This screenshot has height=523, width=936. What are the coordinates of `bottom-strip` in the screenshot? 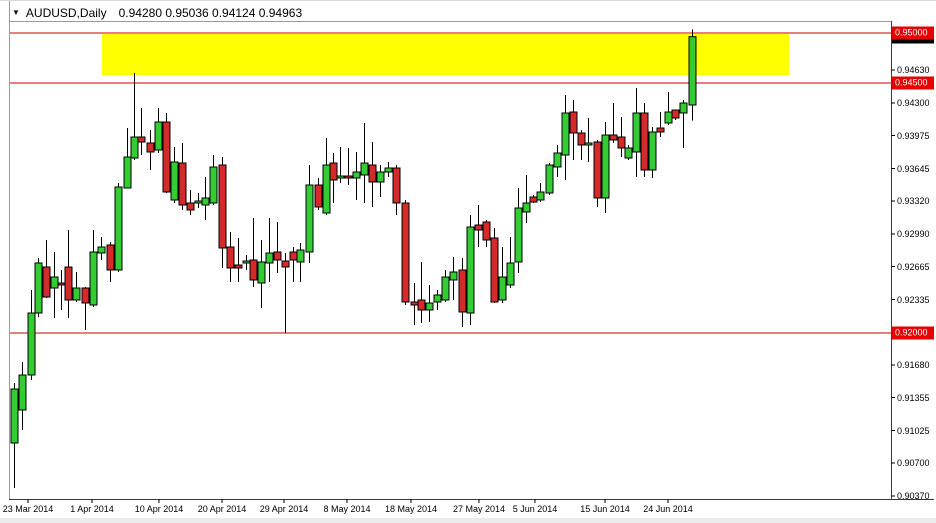 It's located at (468, 520).